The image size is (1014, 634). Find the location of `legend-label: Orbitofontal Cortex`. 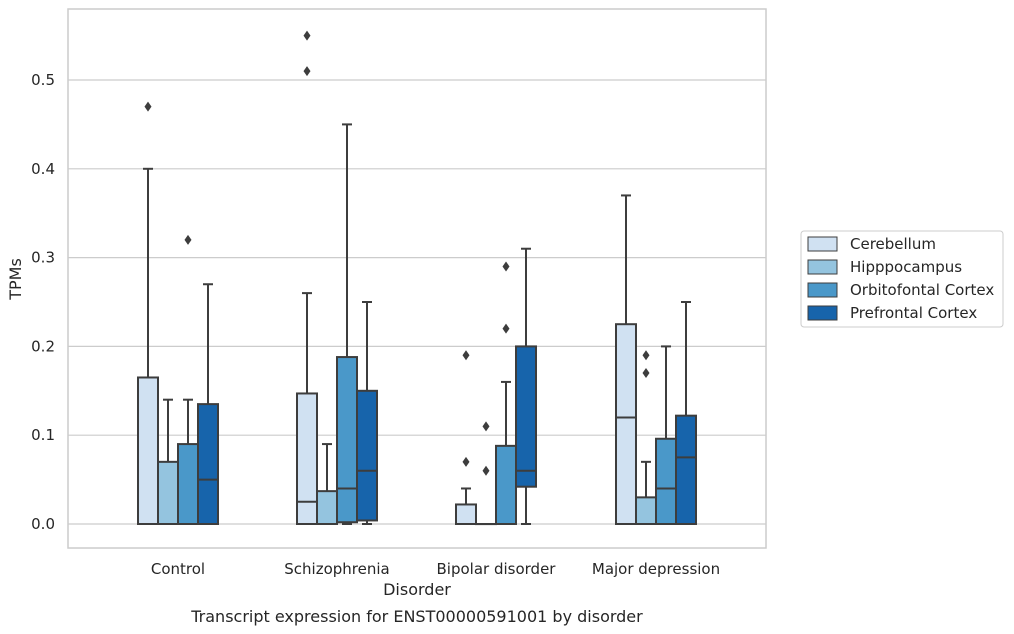

legend-label: Orbitofontal Cortex is located at coordinates (922, 290).